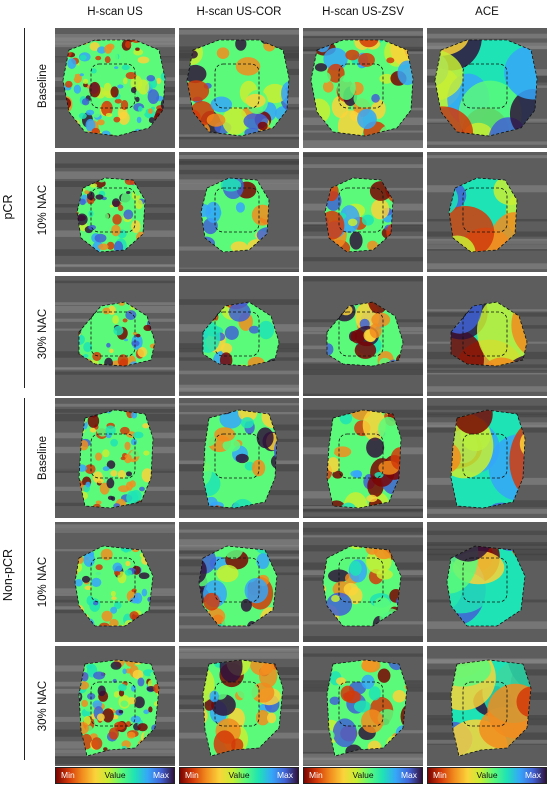 This screenshot has width=550, height=793. I want to click on image-panel-nonpcr-10-nac-hscan-us-zsv, so click(363, 582).